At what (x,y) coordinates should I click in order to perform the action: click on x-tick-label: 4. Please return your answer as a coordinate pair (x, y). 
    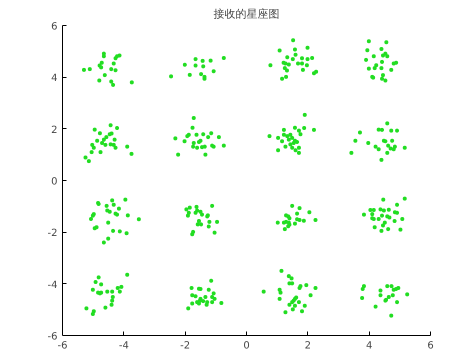
    Looking at the image, I should click on (369, 346).